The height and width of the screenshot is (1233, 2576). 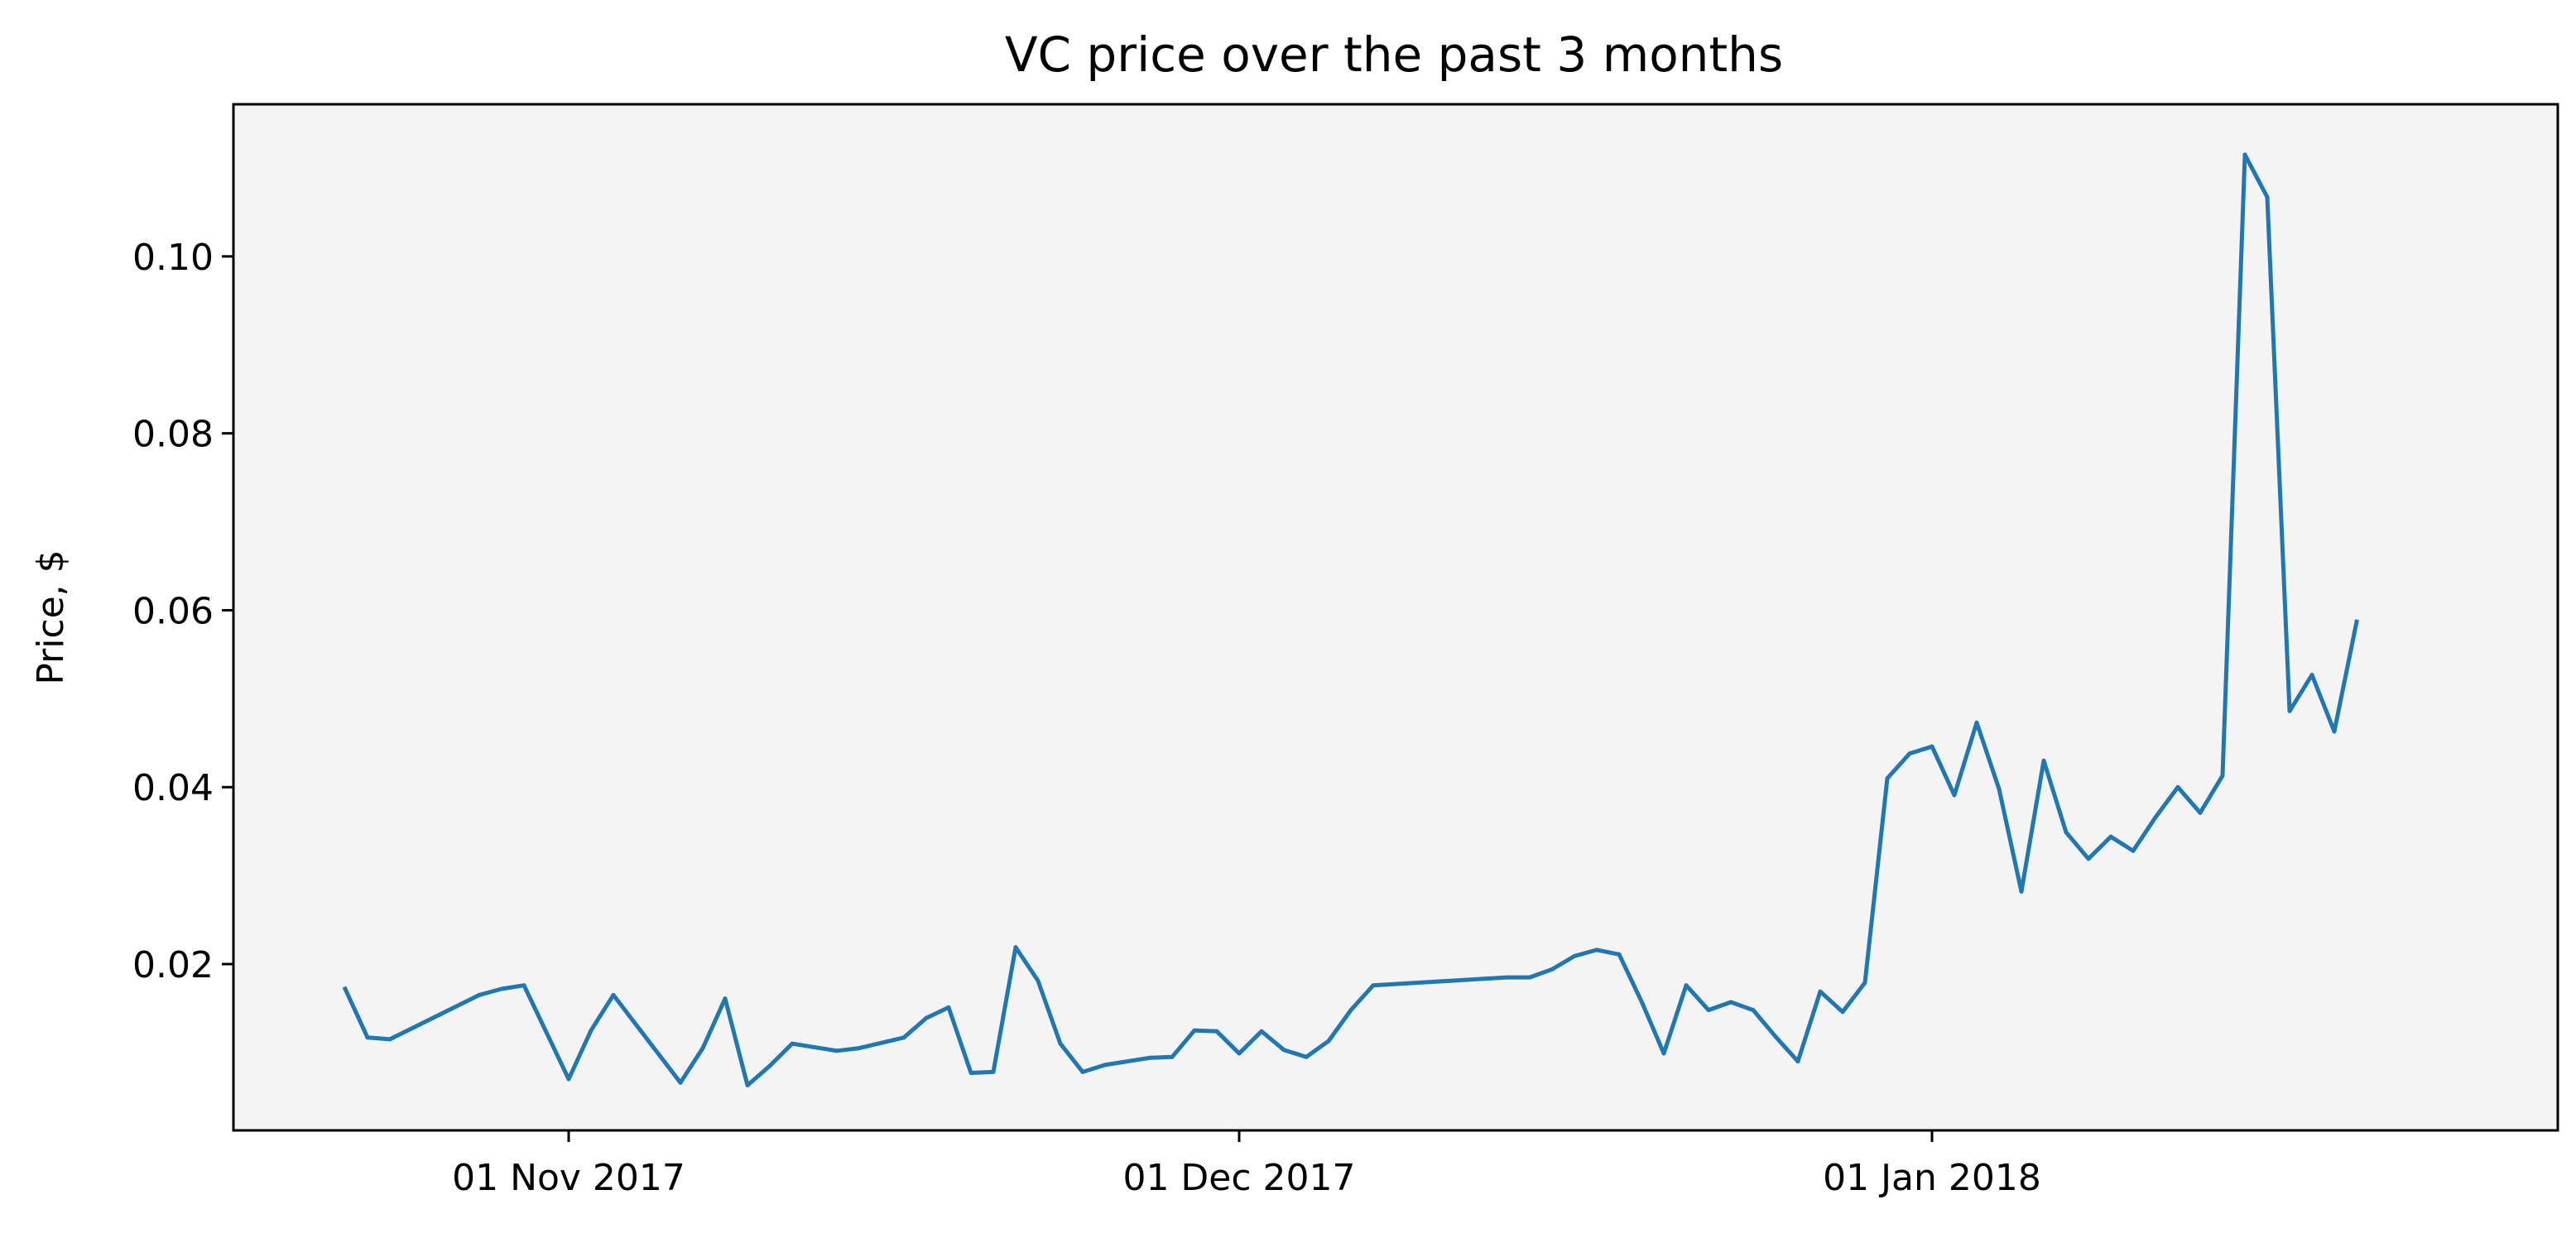 I want to click on y-tick-label: 0.08, so click(x=173, y=435).